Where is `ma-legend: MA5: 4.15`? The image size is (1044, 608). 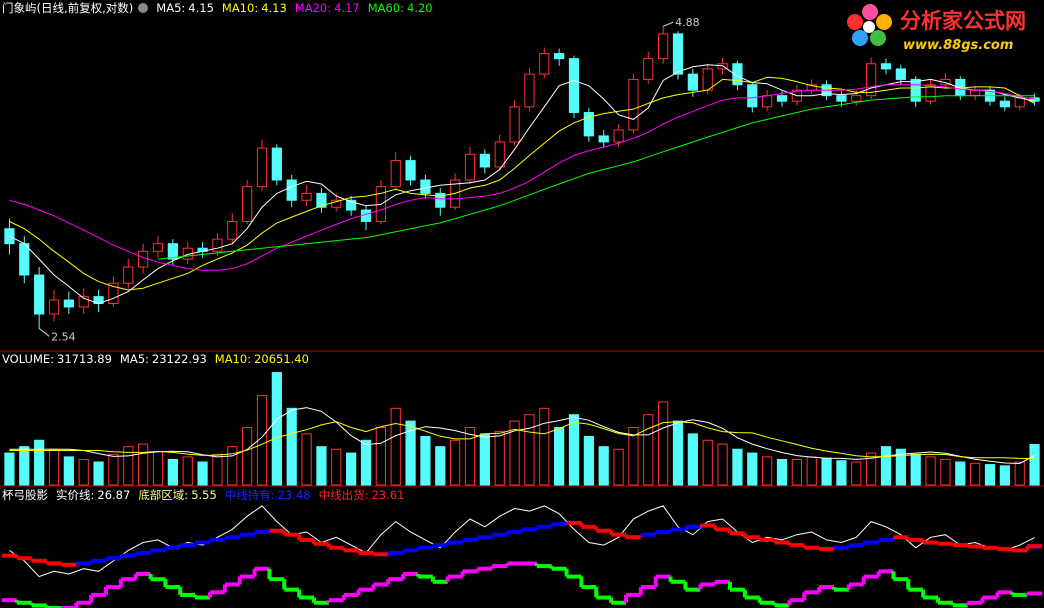
ma-legend: MA5: 4.15 is located at coordinates (185, 8).